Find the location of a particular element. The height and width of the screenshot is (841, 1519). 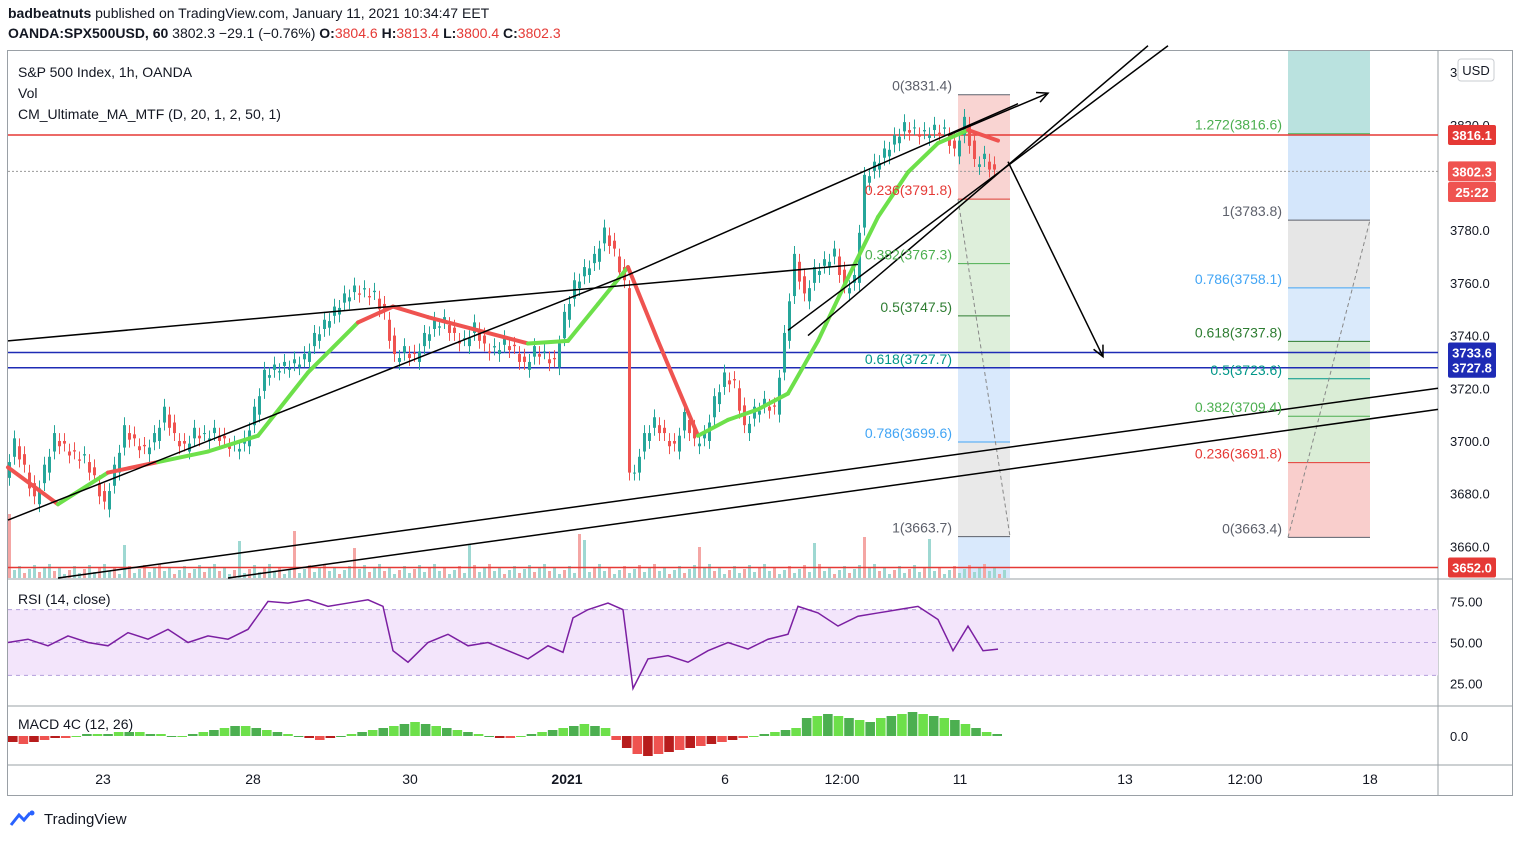

tradingview-brand: TradingView is located at coordinates (67, 819).